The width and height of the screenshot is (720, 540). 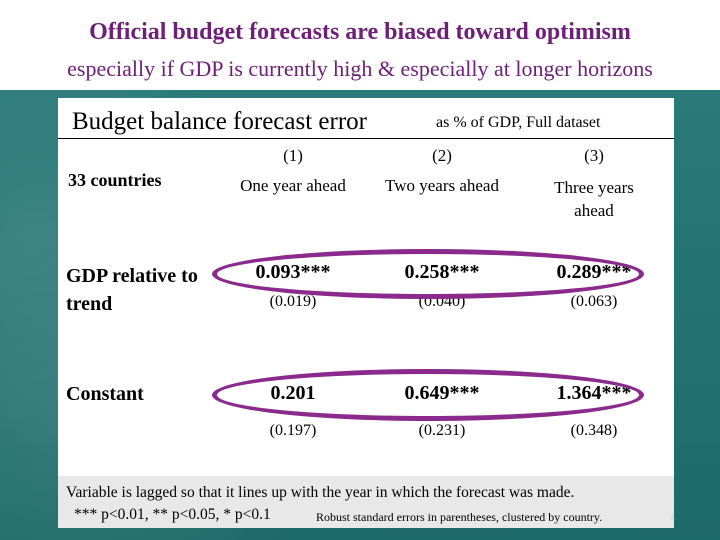 What do you see at coordinates (442, 185) in the screenshot?
I see `column-2-label: Two years ahead` at bounding box center [442, 185].